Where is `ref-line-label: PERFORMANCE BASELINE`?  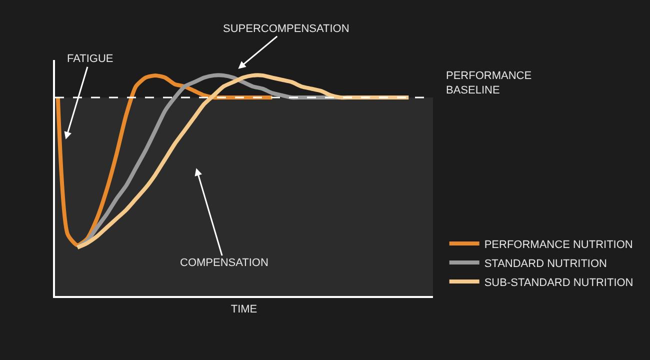
ref-line-label: PERFORMANCE BASELINE is located at coordinates (489, 83).